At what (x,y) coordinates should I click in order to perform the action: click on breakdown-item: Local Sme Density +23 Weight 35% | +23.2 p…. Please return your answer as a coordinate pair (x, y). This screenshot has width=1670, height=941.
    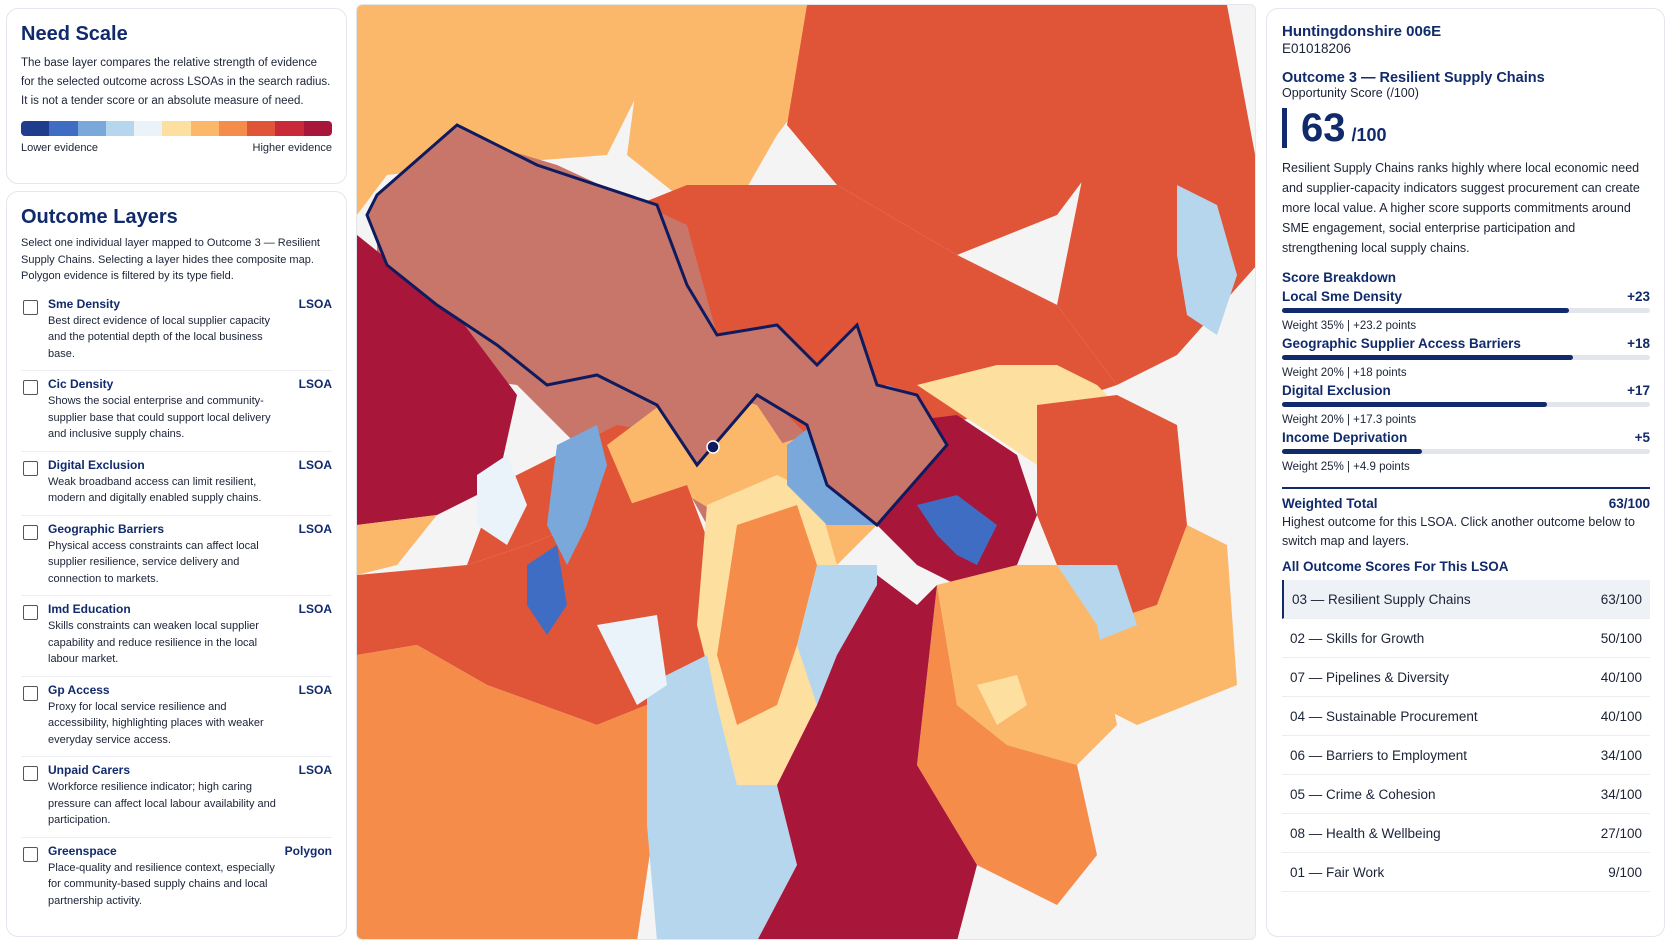
    Looking at the image, I should click on (1466, 310).